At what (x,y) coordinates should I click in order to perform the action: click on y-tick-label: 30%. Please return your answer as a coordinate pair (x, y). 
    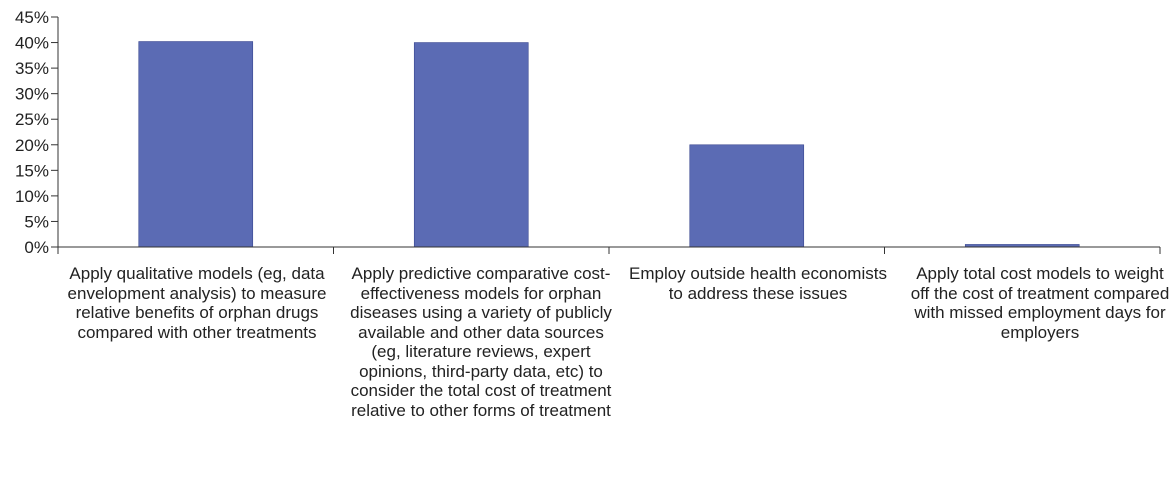
    Looking at the image, I should click on (32, 94).